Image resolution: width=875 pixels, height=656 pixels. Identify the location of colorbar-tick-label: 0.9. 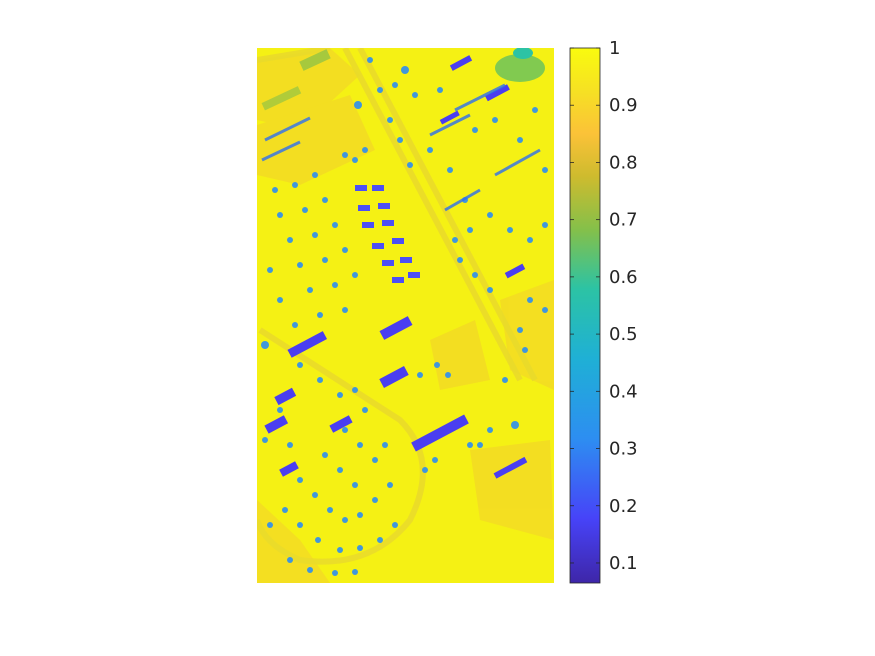
(623, 105).